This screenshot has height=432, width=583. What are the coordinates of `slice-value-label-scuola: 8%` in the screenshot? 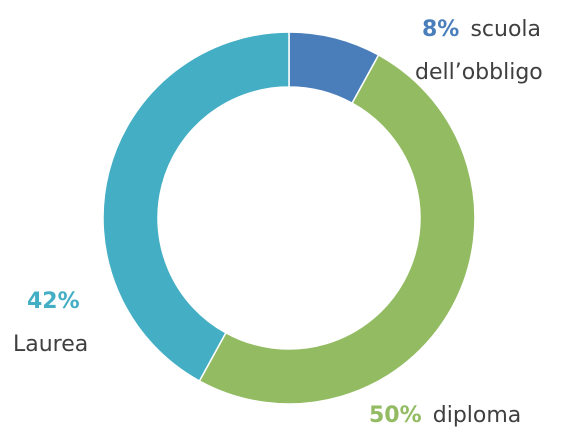 It's located at (440, 29).